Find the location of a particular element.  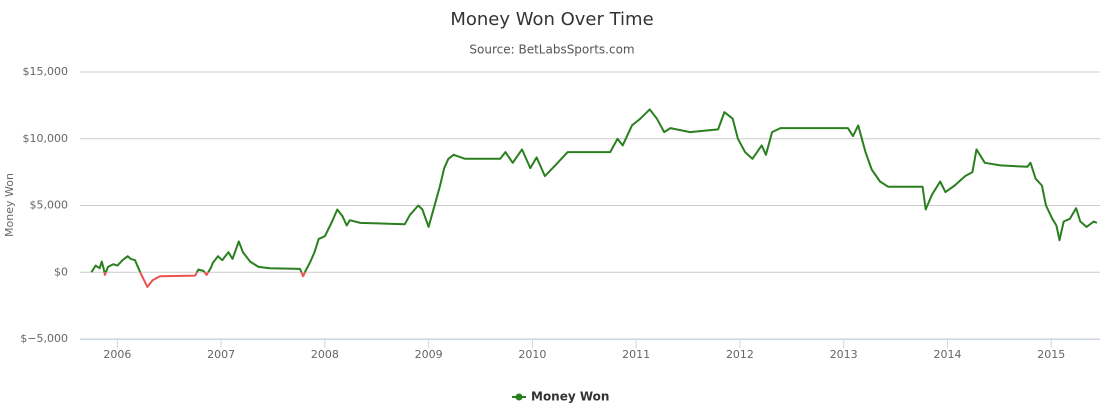

legend-label: Money Won is located at coordinates (570, 397).